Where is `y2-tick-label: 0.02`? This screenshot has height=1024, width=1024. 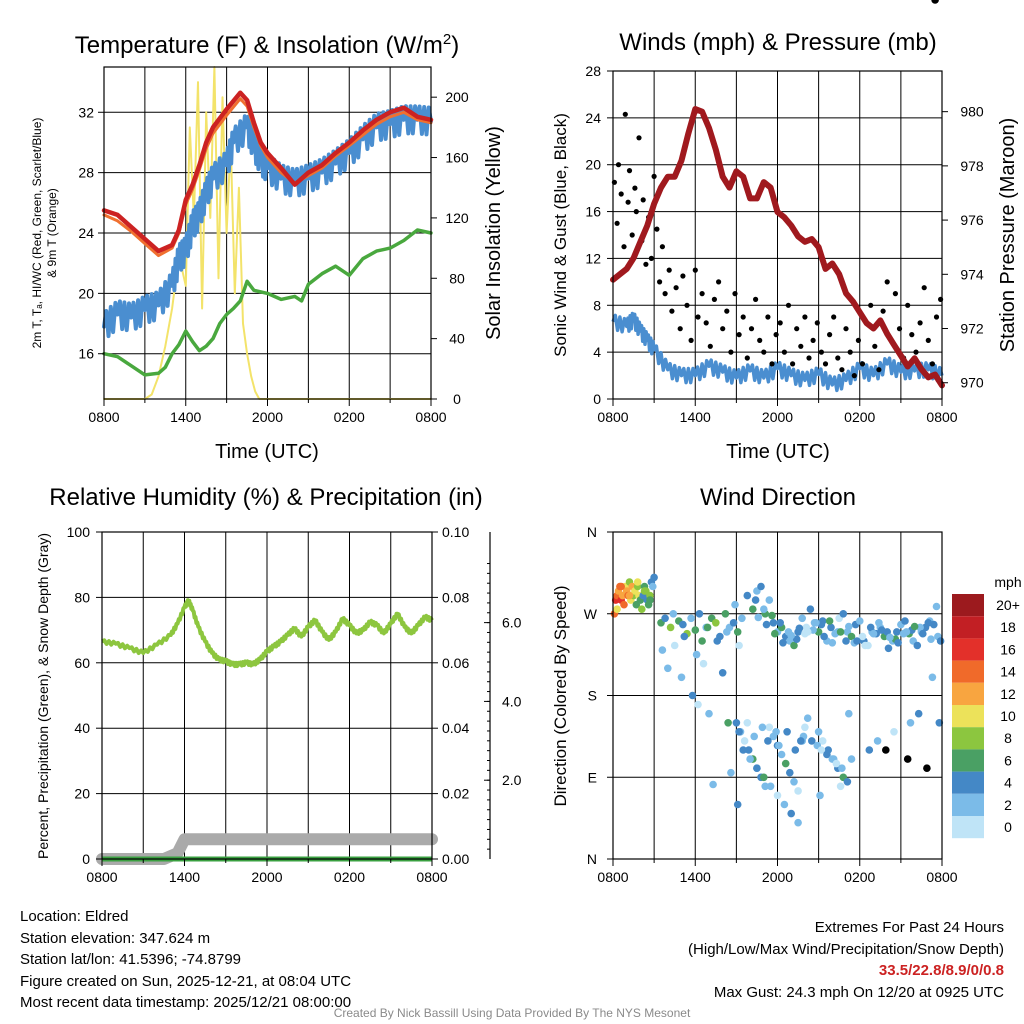 y2-tick-label: 0.02 is located at coordinates (455, 794).